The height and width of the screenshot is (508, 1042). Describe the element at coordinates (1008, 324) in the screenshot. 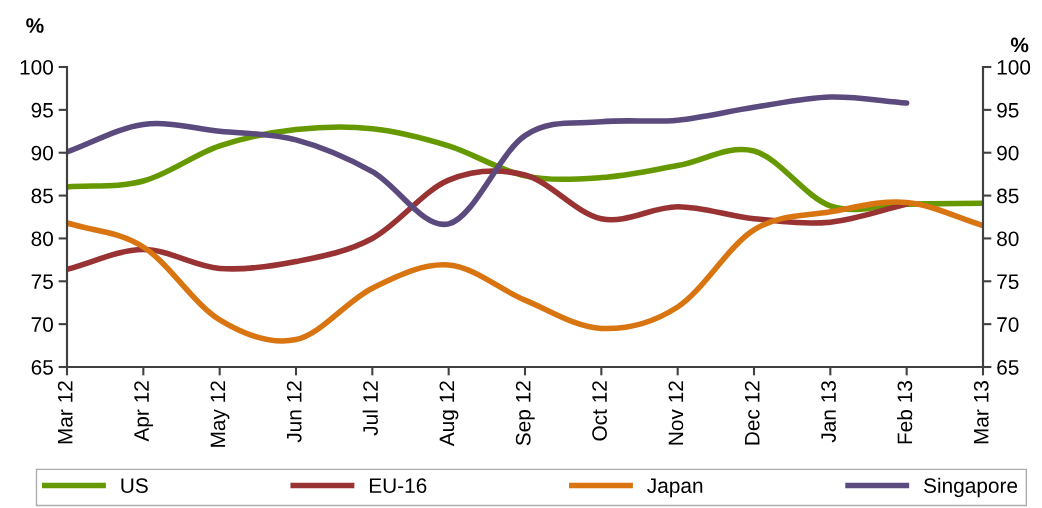

I see `y2-tick-label: 70` at that location.